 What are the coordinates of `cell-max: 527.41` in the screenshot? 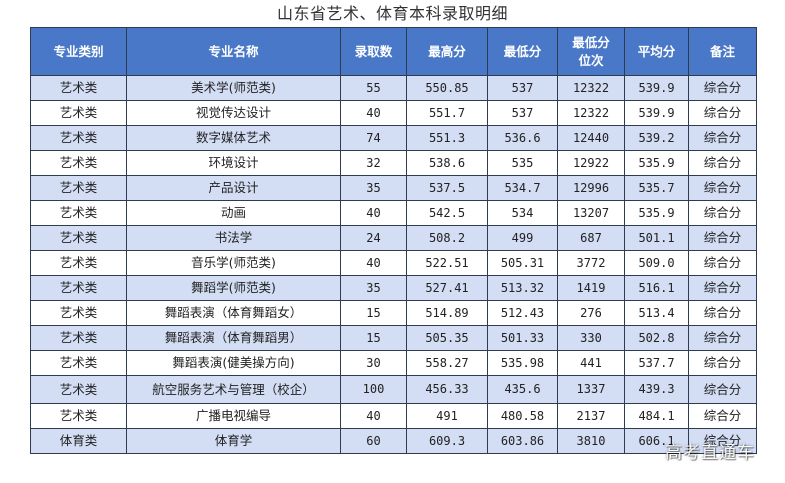 It's located at (447, 288).